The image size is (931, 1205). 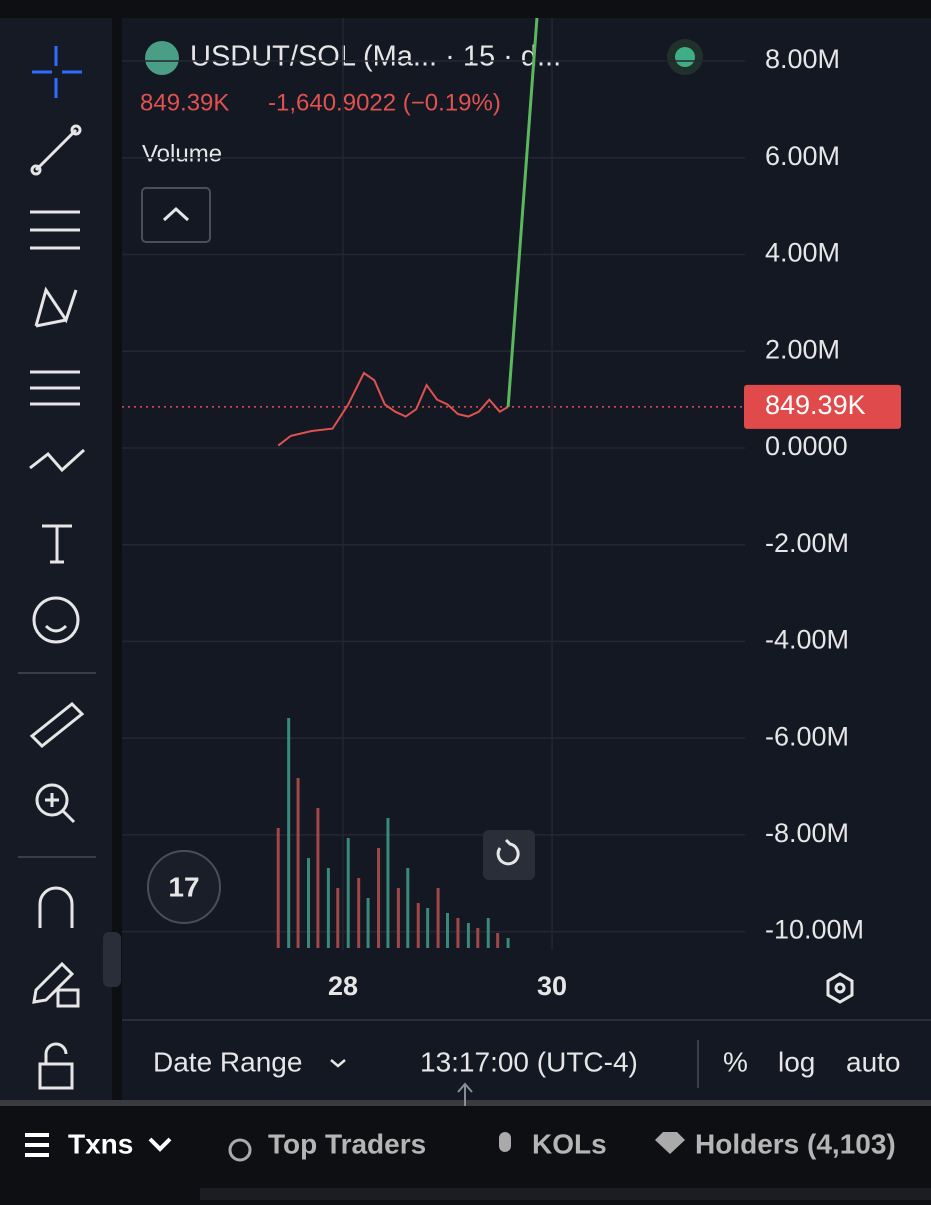 I want to click on status-dot, so click(x=685, y=57).